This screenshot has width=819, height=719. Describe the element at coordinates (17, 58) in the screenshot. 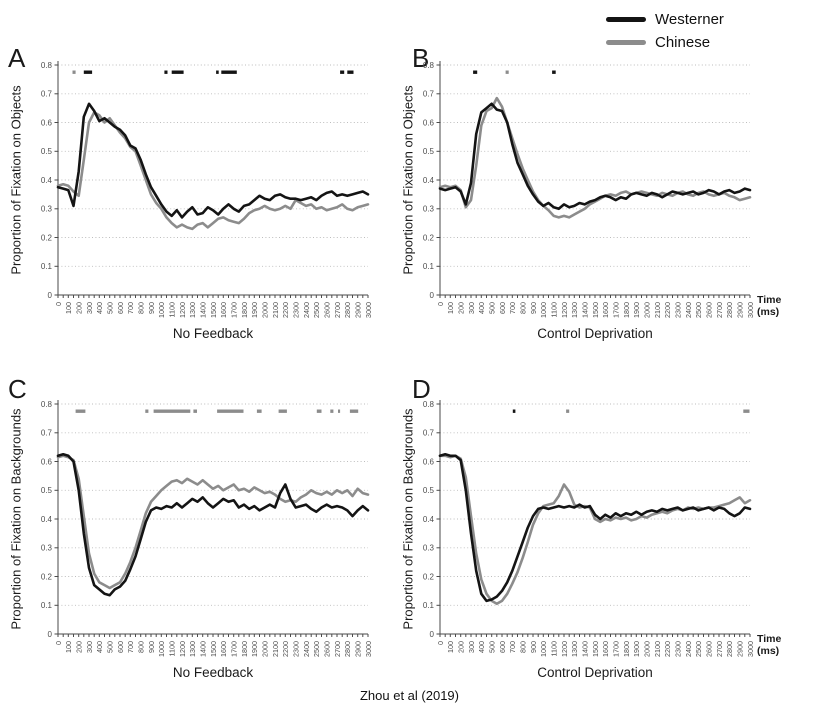

I see `panel-a-letter: A` at that location.